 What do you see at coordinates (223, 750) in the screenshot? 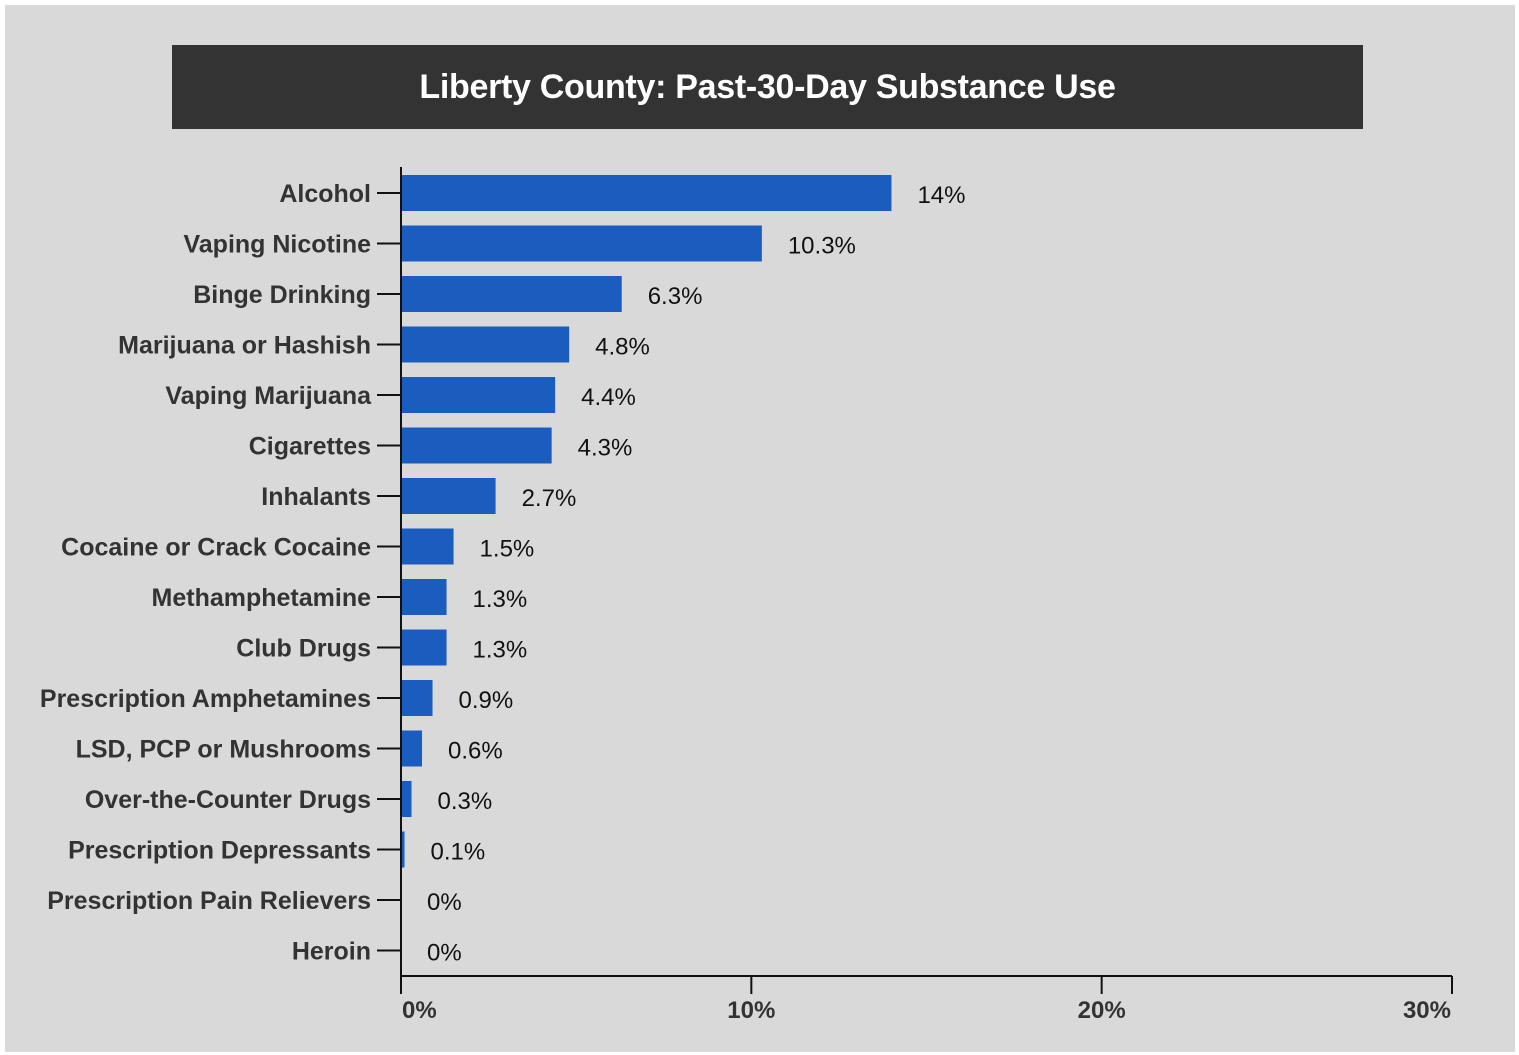
I see `category-label: LSD, PCP or Mushrooms` at bounding box center [223, 750].